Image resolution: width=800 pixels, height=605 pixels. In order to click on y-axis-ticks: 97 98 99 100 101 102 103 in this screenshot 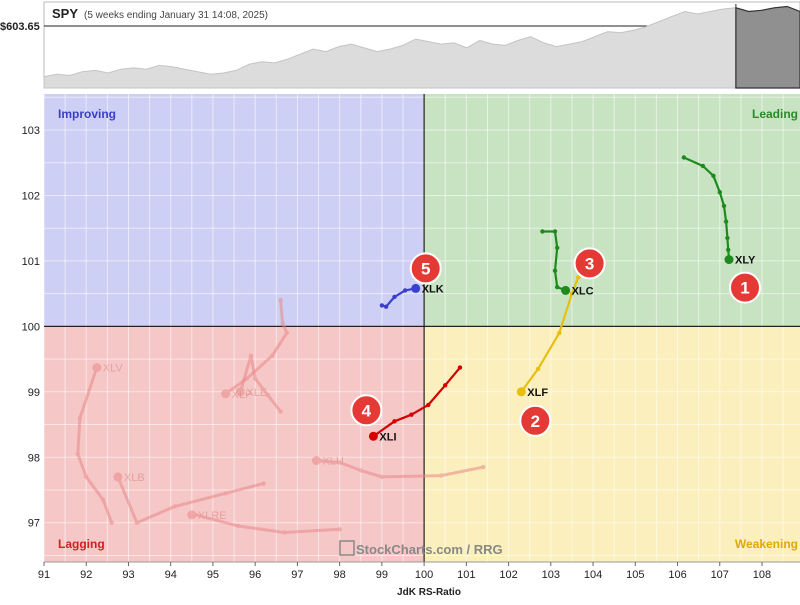, I will do `click(31, 327)`.